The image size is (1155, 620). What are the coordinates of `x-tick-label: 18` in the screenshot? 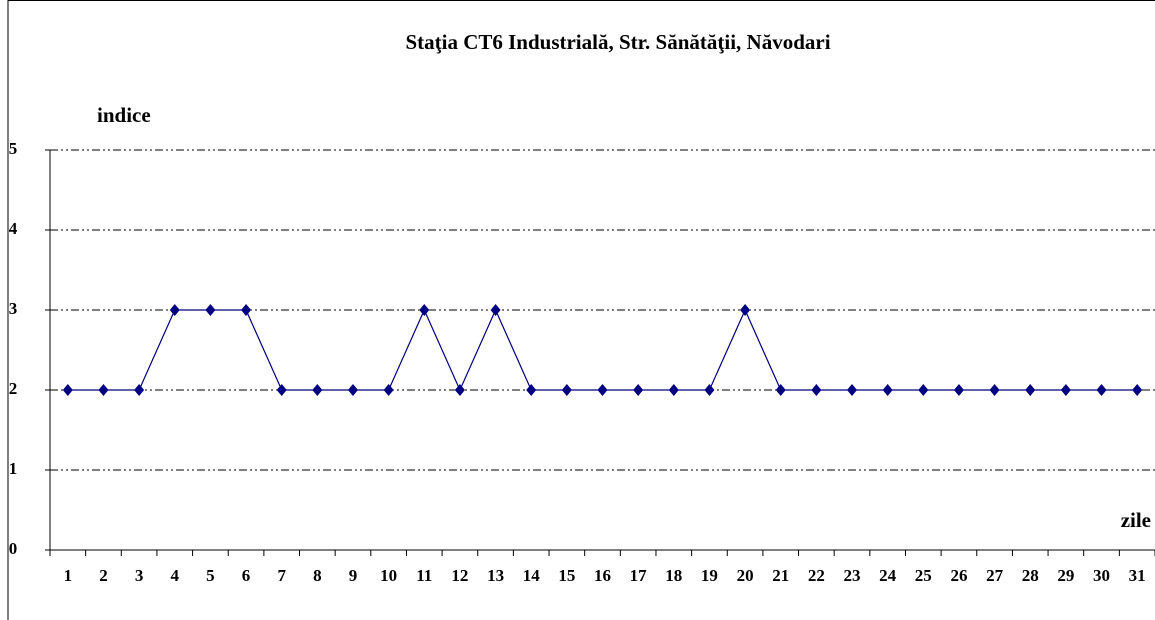 It's located at (673, 575).